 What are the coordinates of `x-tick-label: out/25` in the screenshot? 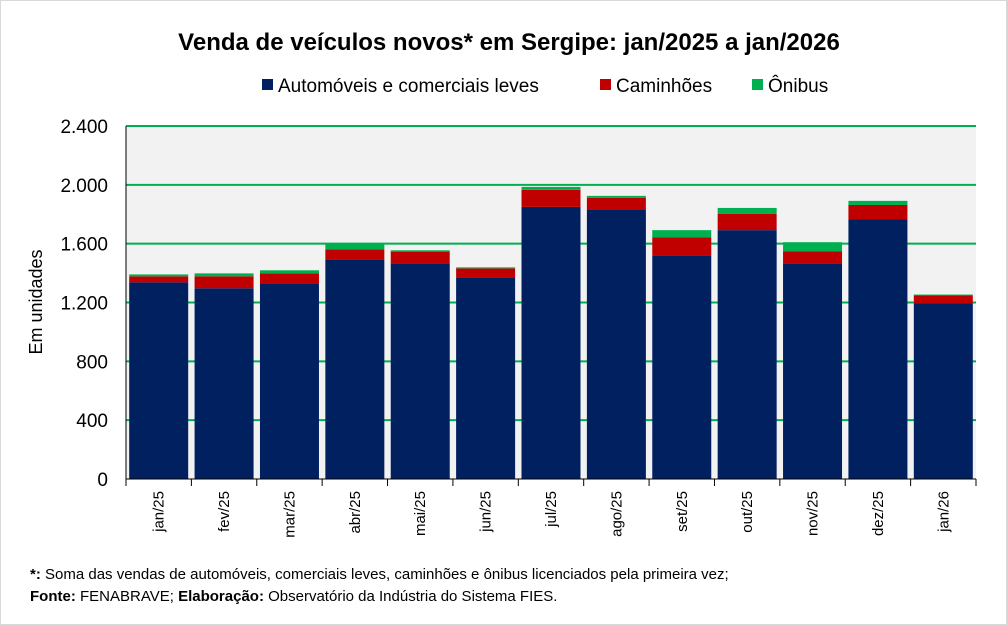 It's located at (747, 512).